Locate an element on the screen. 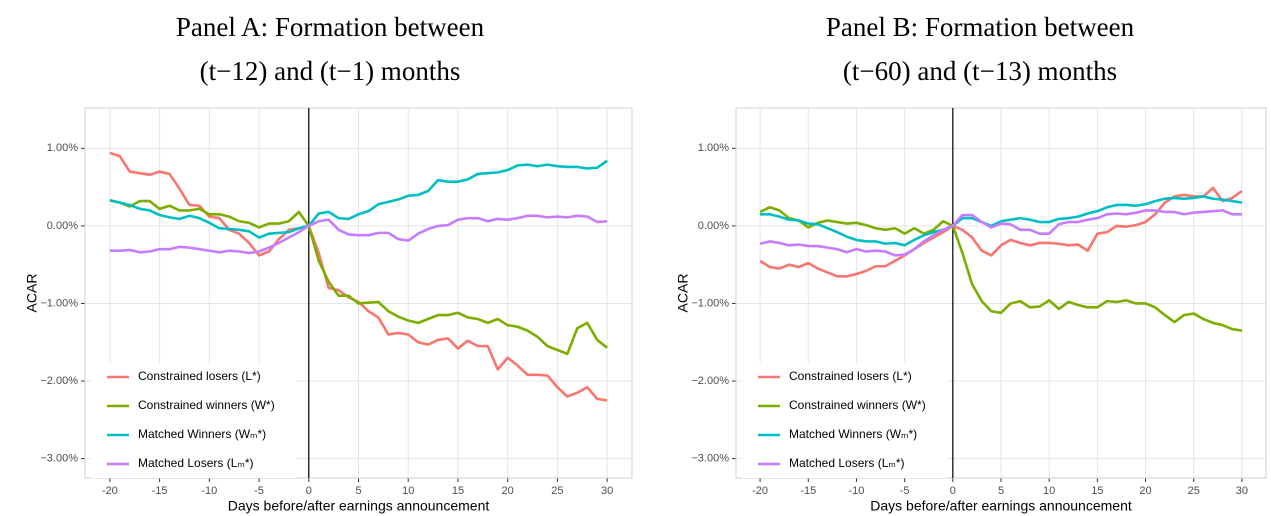 The width and height of the screenshot is (1271, 516). chart-title: (t−60) and (t−13) months is located at coordinates (980, 71).